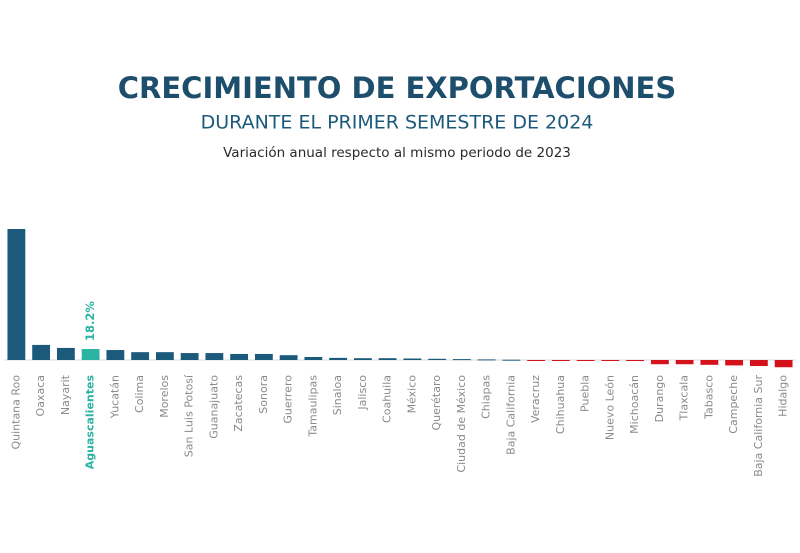 The height and width of the screenshot is (553, 800). I want to click on x-tick-label: Ciudad de México, so click(461, 424).